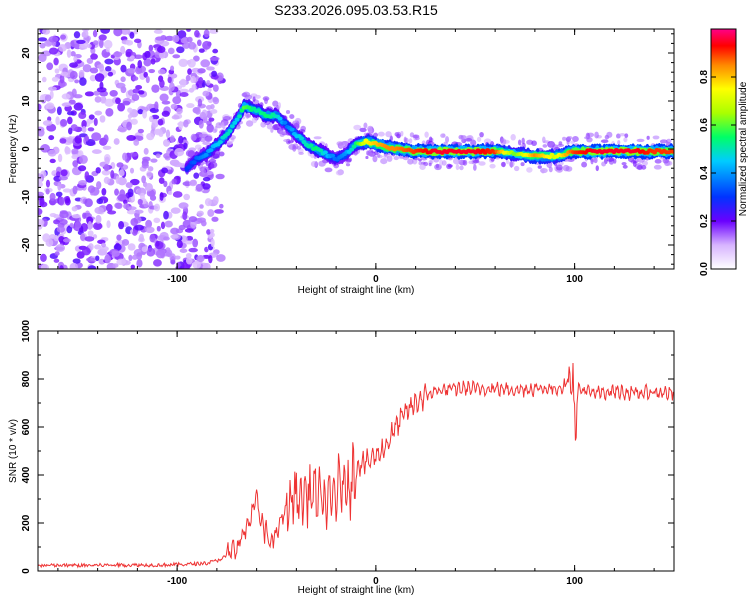 Image resolution: width=750 pixels, height=600 pixels. What do you see at coordinates (26, 426) in the screenshot?
I see `y-tick-label: 600` at bounding box center [26, 426].